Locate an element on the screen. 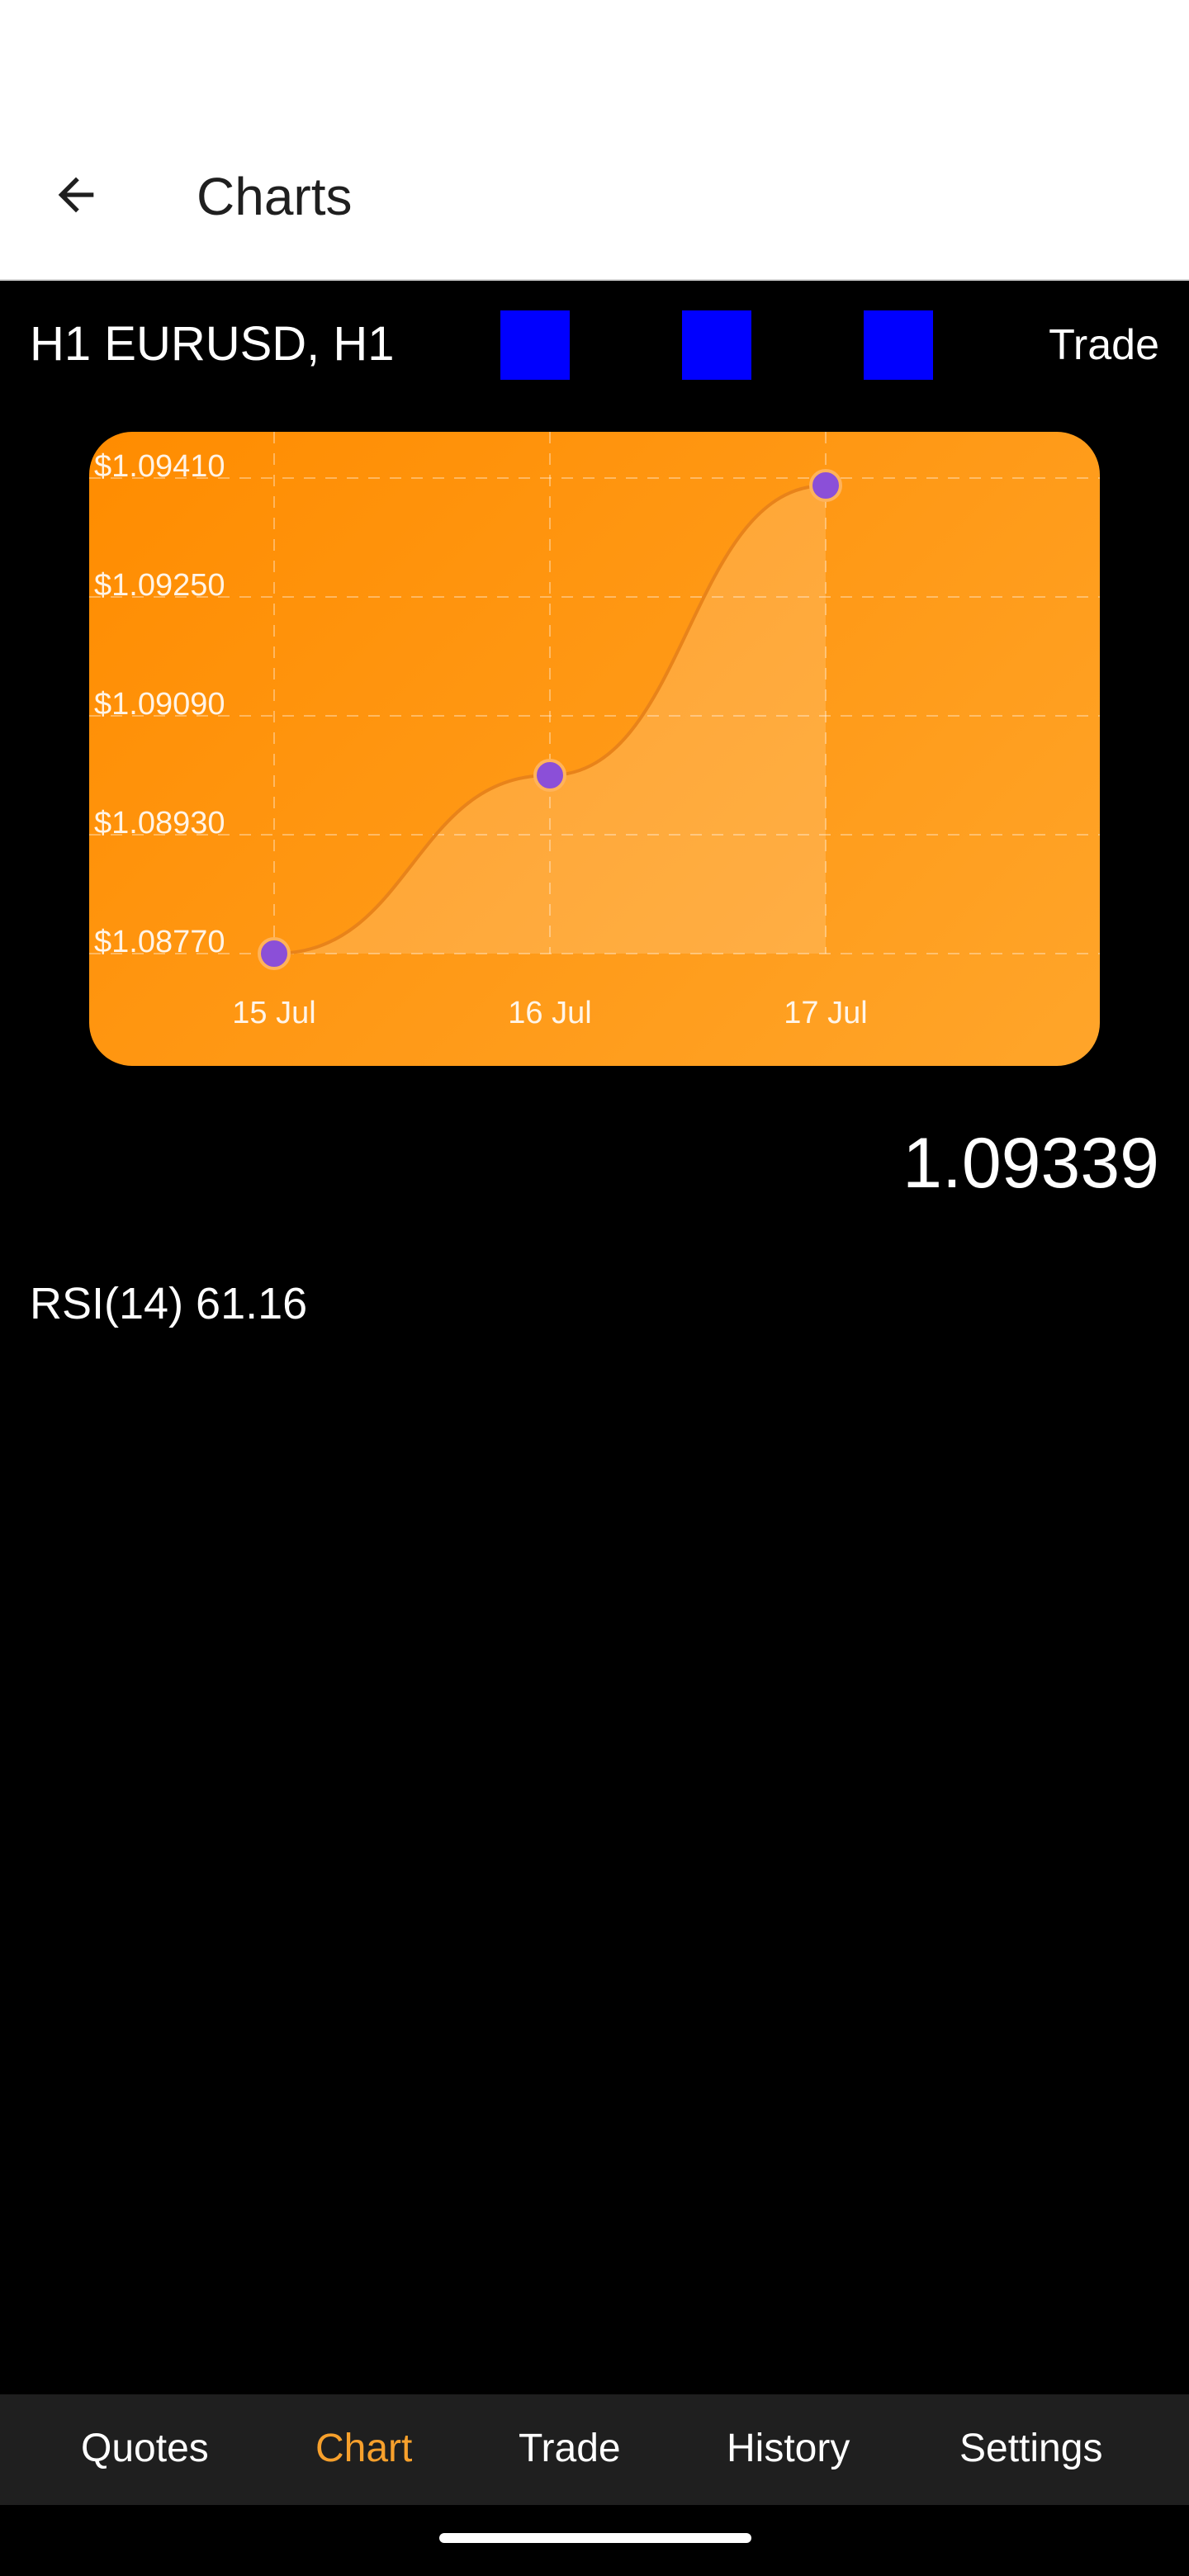 Image resolution: width=1189 pixels, height=2576 pixels. bottom-navigation: Quotes Chart Trade History Settings is located at coordinates (594, 2449).